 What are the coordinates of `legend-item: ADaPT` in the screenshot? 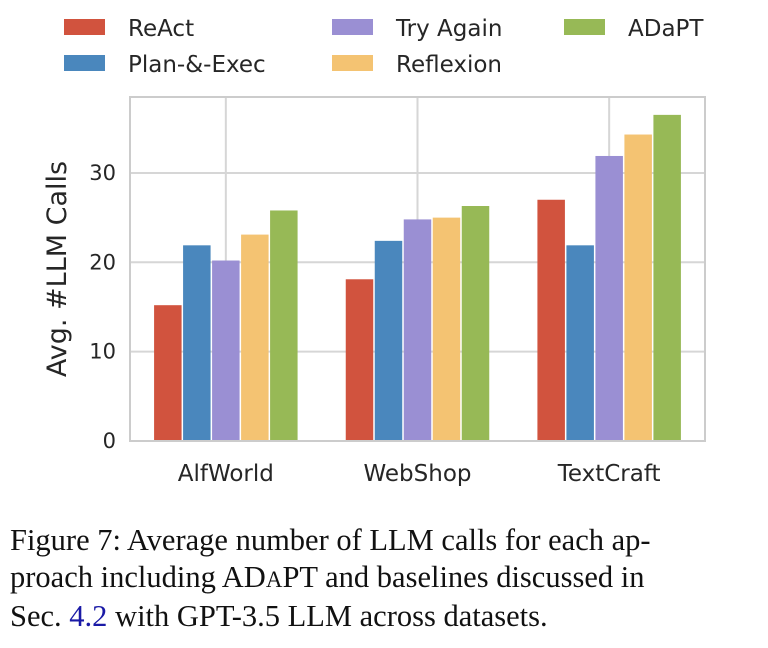 It's located at (634, 29).